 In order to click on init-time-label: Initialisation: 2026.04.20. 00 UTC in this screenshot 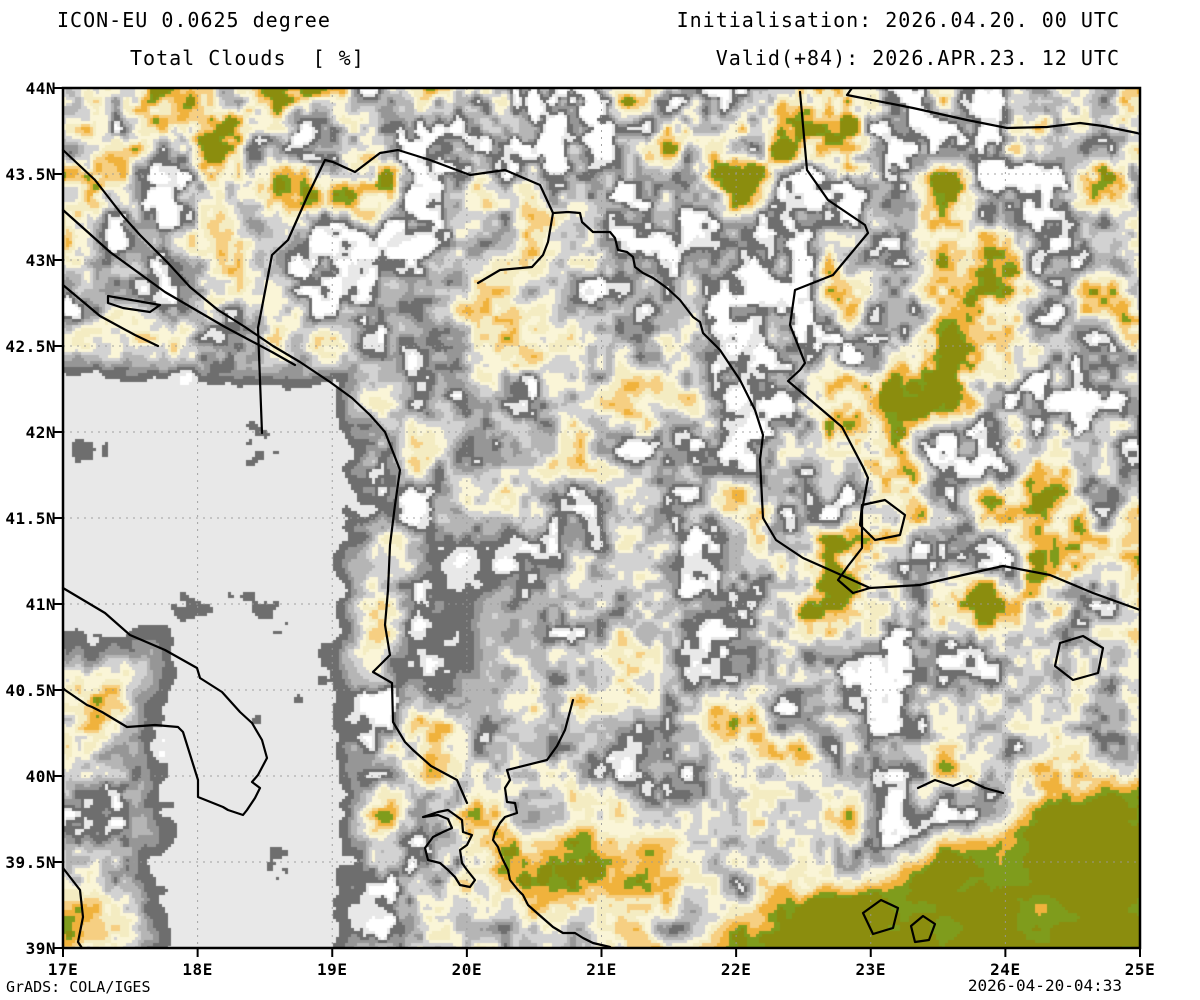, I will do `click(898, 20)`.